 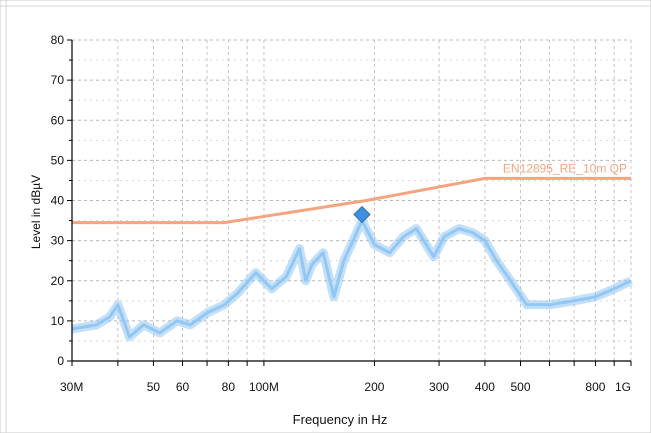 I want to click on y-tick-label: 30, so click(x=58, y=241).